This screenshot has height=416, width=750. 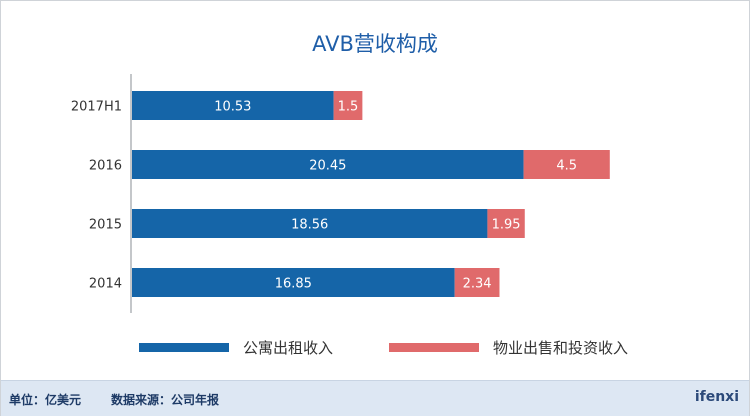 What do you see at coordinates (236, 347) in the screenshot?
I see `legend-item-rent: 公寓出租收入` at bounding box center [236, 347].